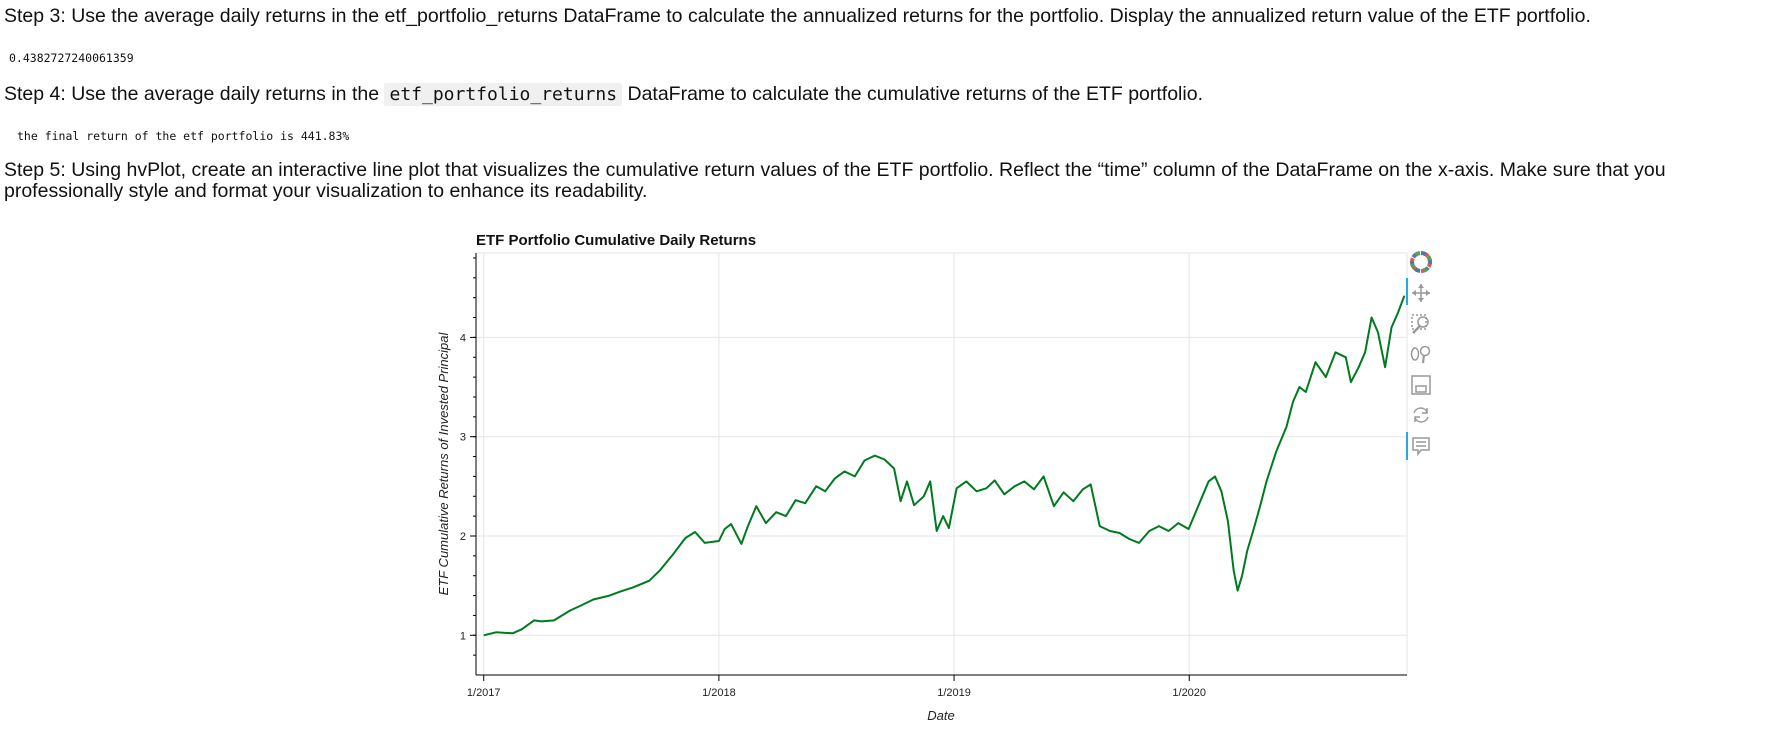  I want to click on wheel-zoom-icon, so click(1420, 354).